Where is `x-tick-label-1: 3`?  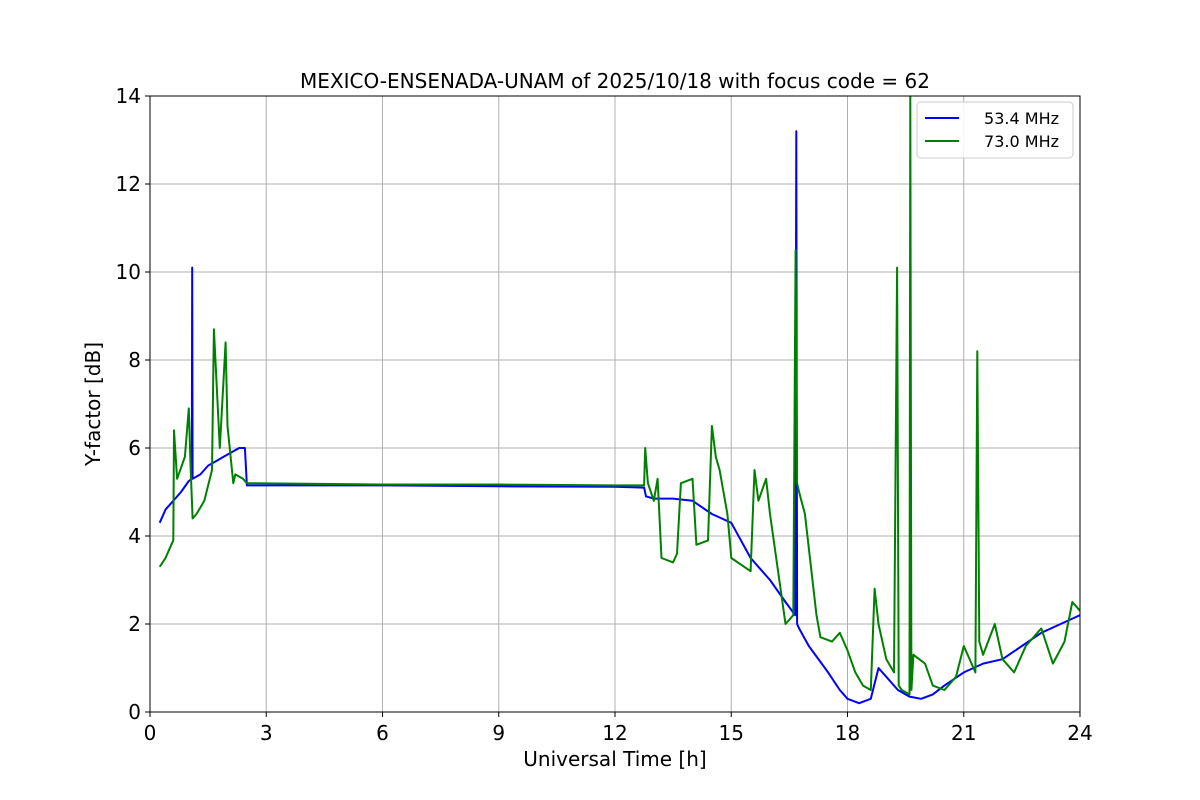 x-tick-label-1: 3 is located at coordinates (266, 733).